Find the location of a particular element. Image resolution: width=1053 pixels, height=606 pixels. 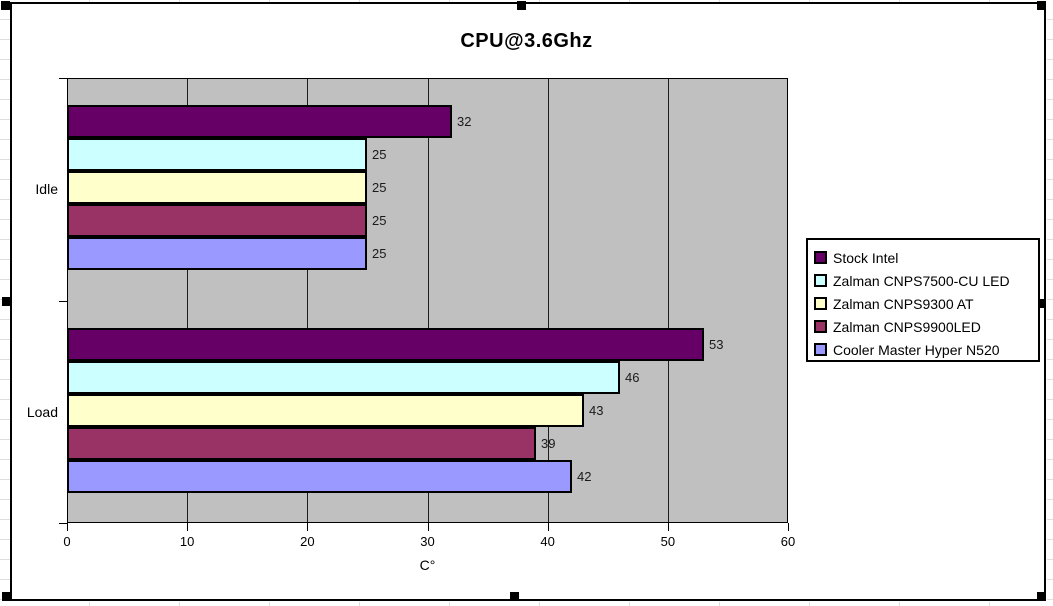

bar-value-label: 42 is located at coordinates (584, 476).